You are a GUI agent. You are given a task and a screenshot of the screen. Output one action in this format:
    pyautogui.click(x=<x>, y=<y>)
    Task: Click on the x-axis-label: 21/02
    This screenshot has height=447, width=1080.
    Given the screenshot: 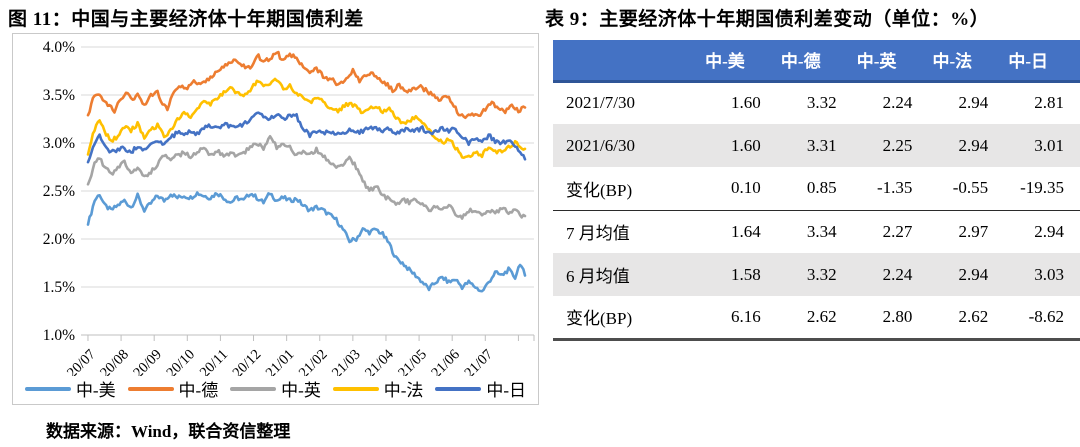 What is the action you would take?
    pyautogui.click(x=313, y=361)
    